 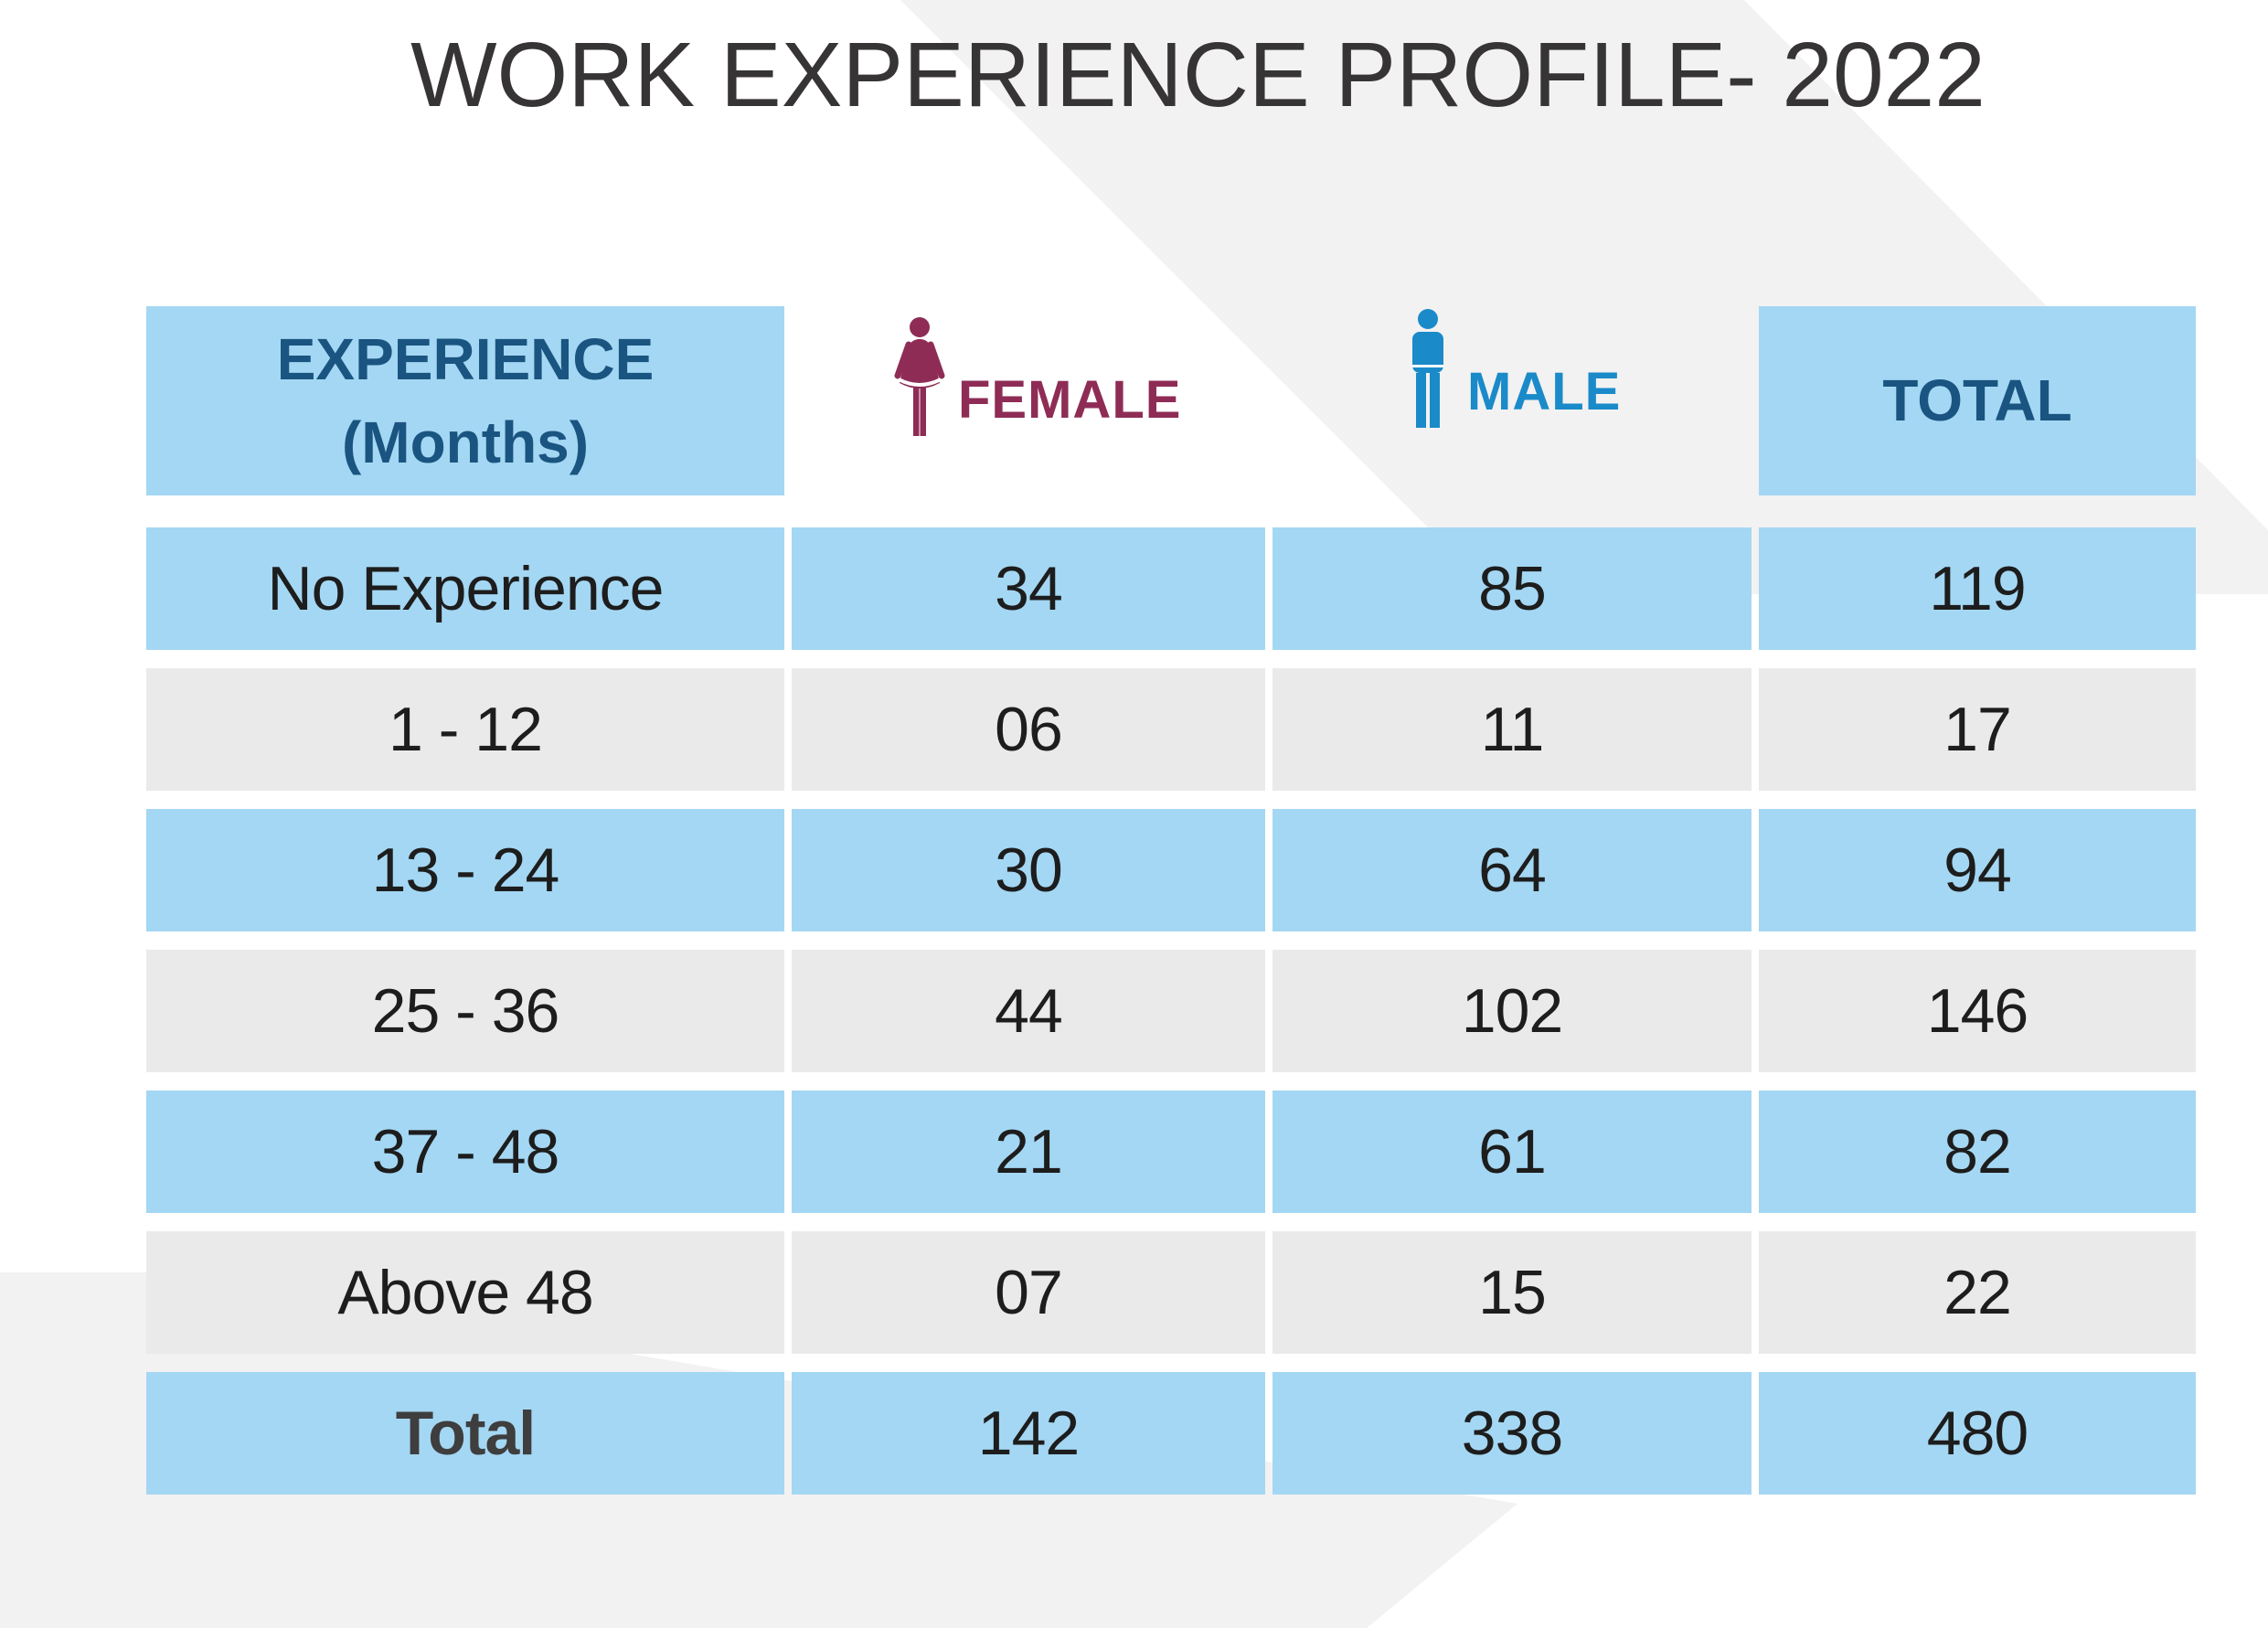 I want to click on grand-total-cell: 480, so click(x=1977, y=1433).